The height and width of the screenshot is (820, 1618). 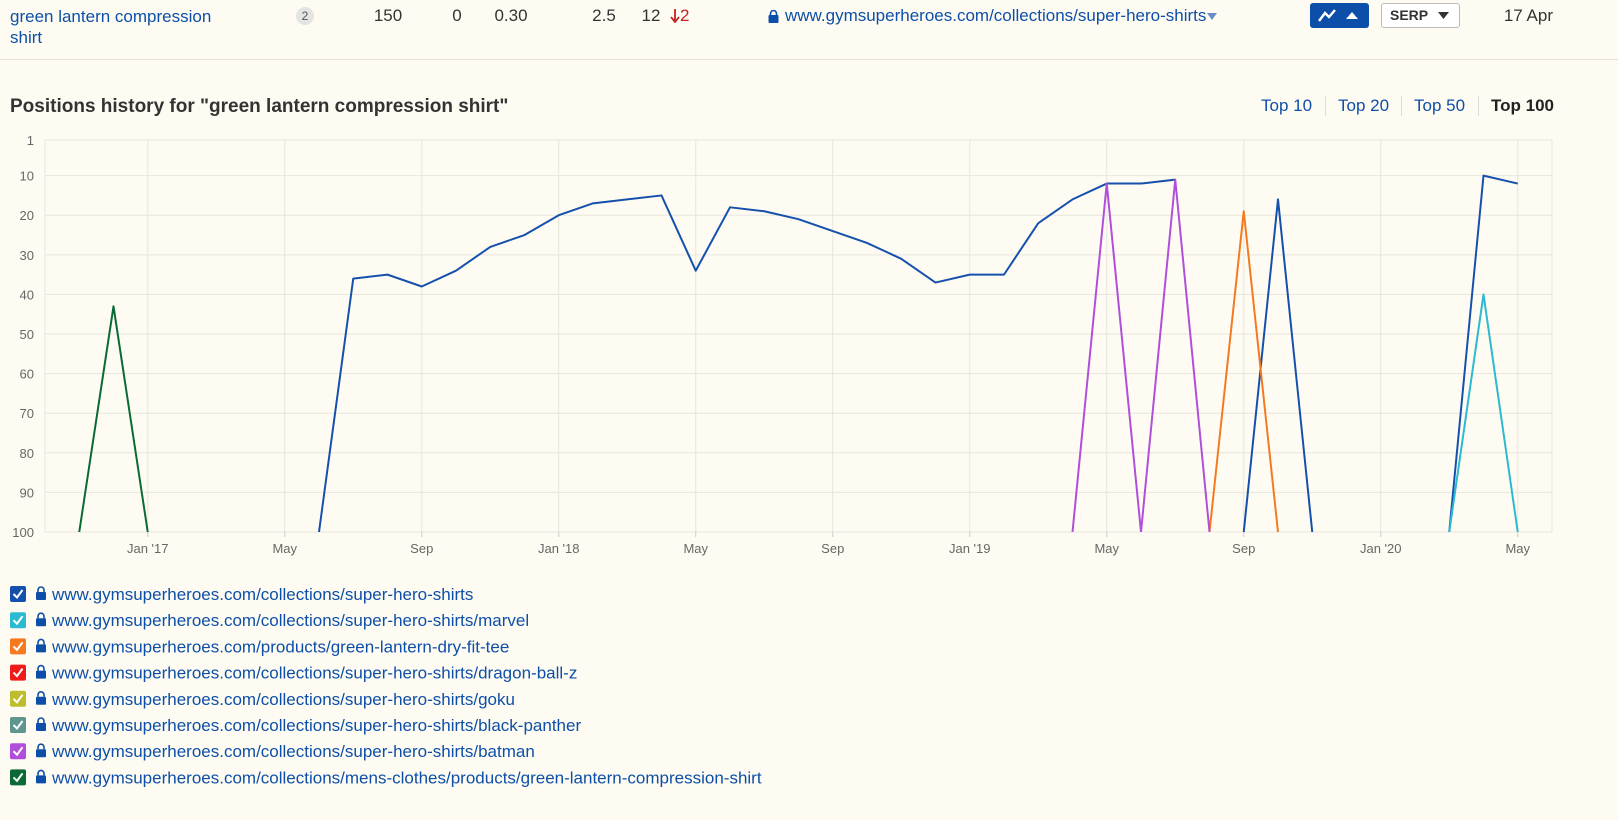 What do you see at coordinates (388, 15) in the screenshot?
I see `volume: 150` at bounding box center [388, 15].